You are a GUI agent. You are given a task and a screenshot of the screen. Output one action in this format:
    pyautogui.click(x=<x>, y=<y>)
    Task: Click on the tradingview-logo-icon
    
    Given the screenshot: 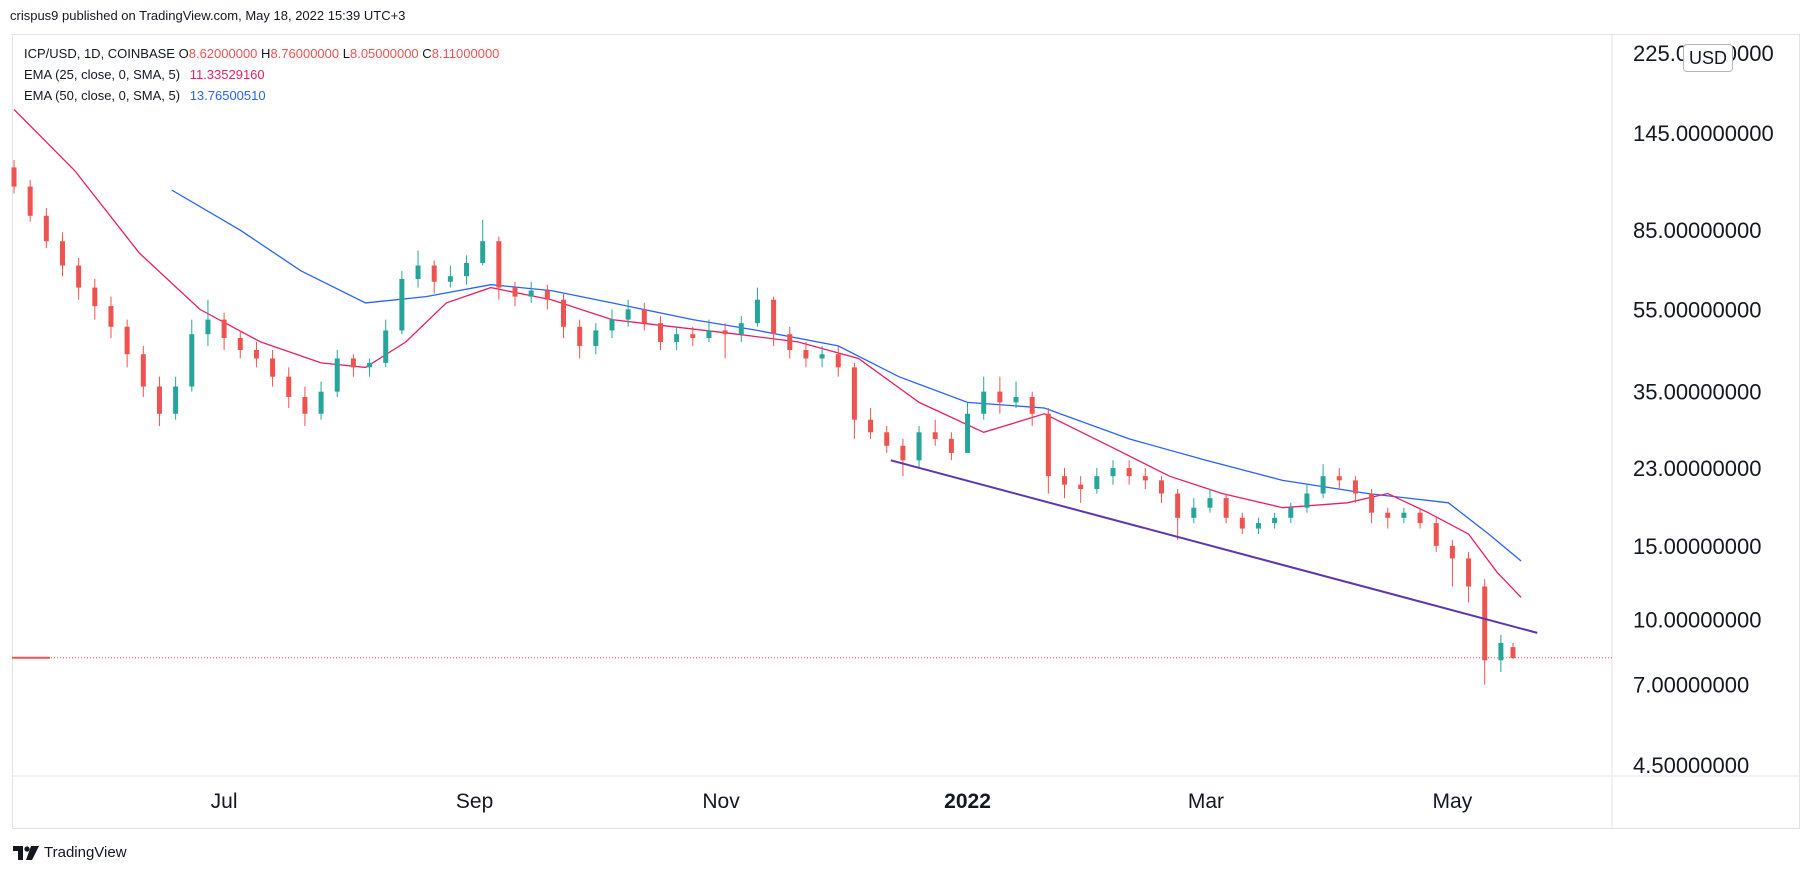 What is the action you would take?
    pyautogui.click(x=26, y=852)
    